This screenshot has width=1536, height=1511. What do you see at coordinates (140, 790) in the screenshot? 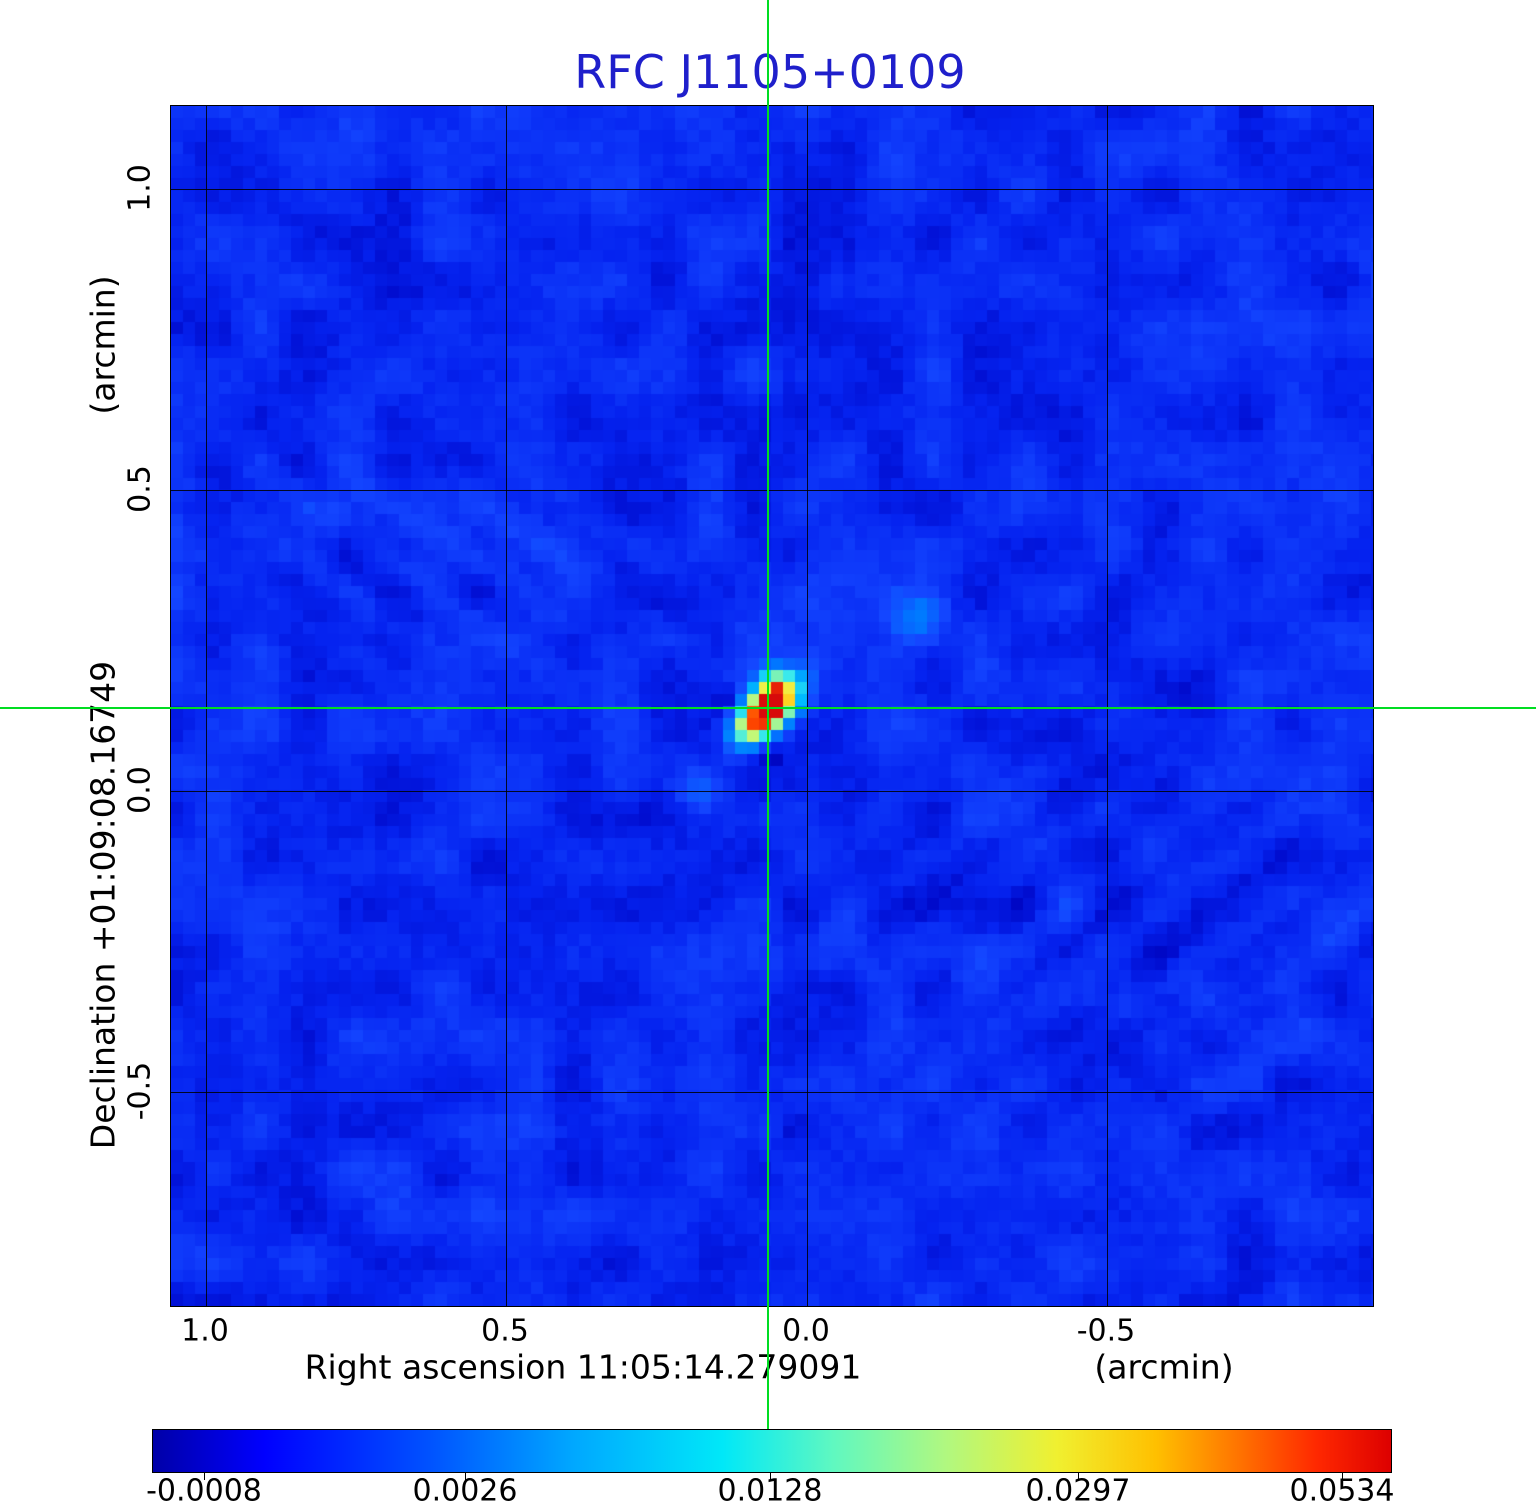
I see `y-tick-label: 0.0` at bounding box center [140, 790].